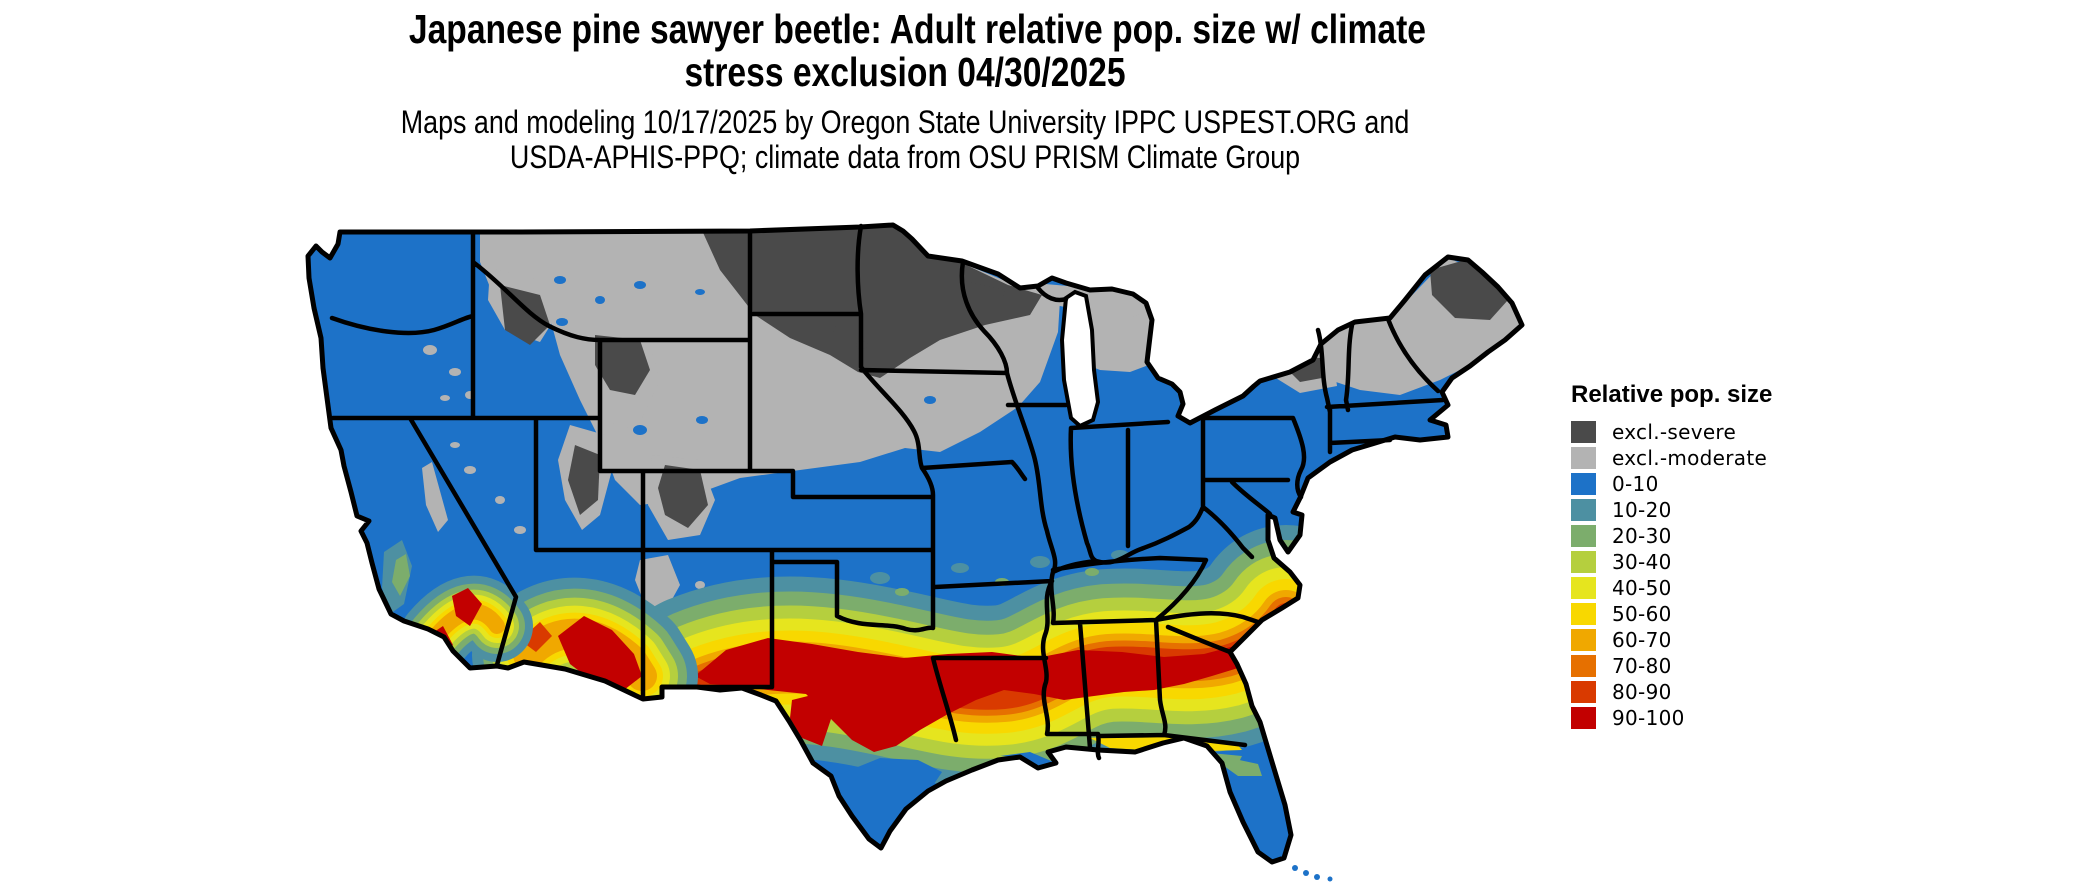 The image size is (2100, 892). I want to click on legend-row: 0-10, so click(1671, 484).